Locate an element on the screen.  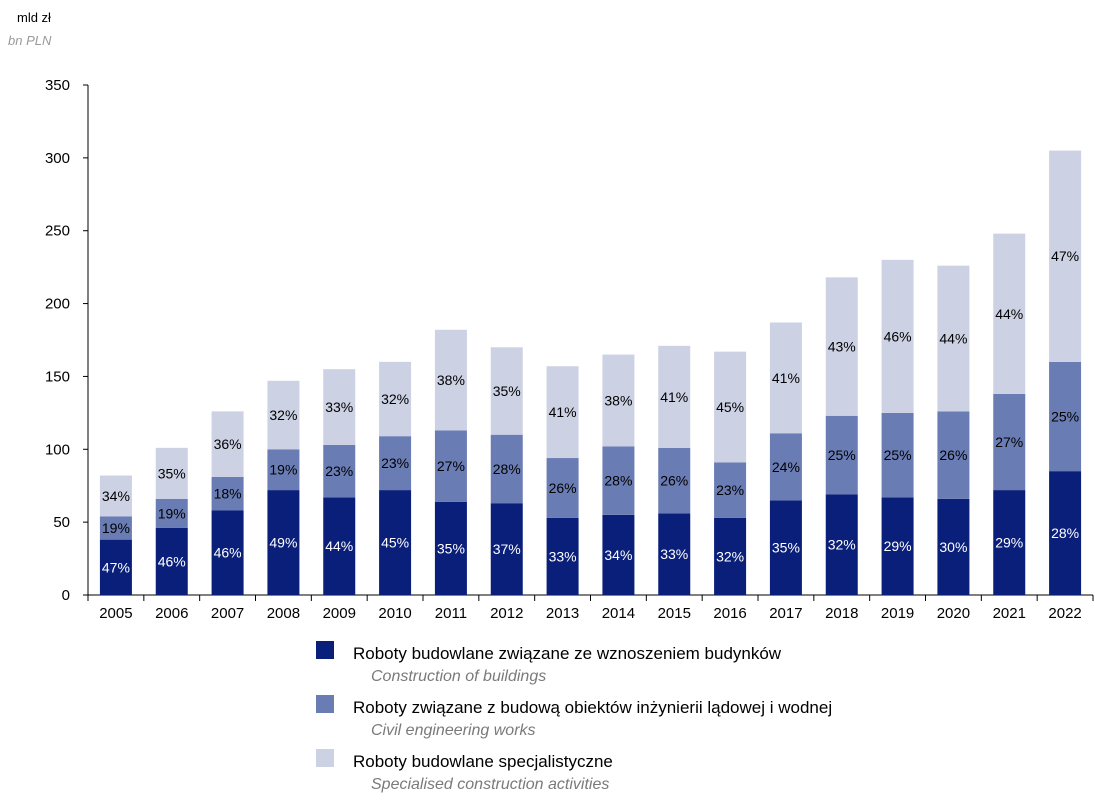
legend-label-buildings-en: Construction of buildings is located at coordinates (459, 676).